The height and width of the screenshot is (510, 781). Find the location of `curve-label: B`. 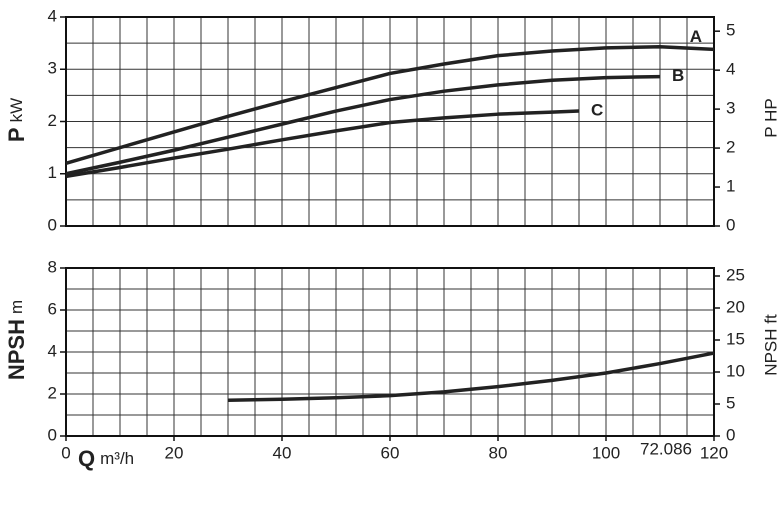

curve-label: B is located at coordinates (678, 75).